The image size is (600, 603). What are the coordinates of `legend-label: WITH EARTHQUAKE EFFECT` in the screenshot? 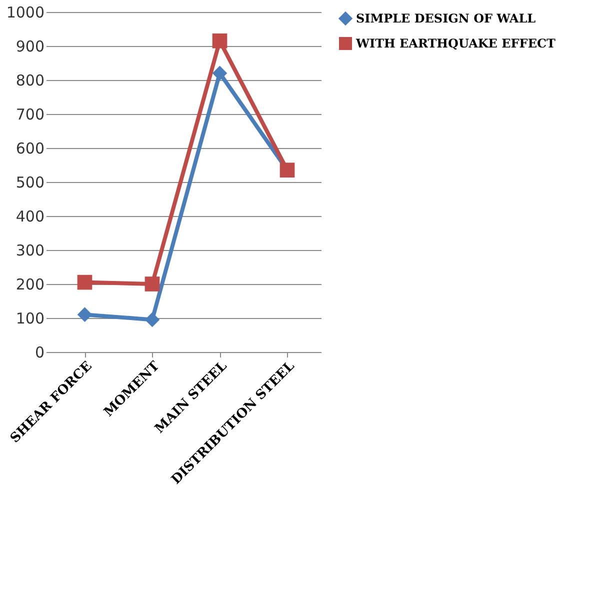 It's located at (455, 43).